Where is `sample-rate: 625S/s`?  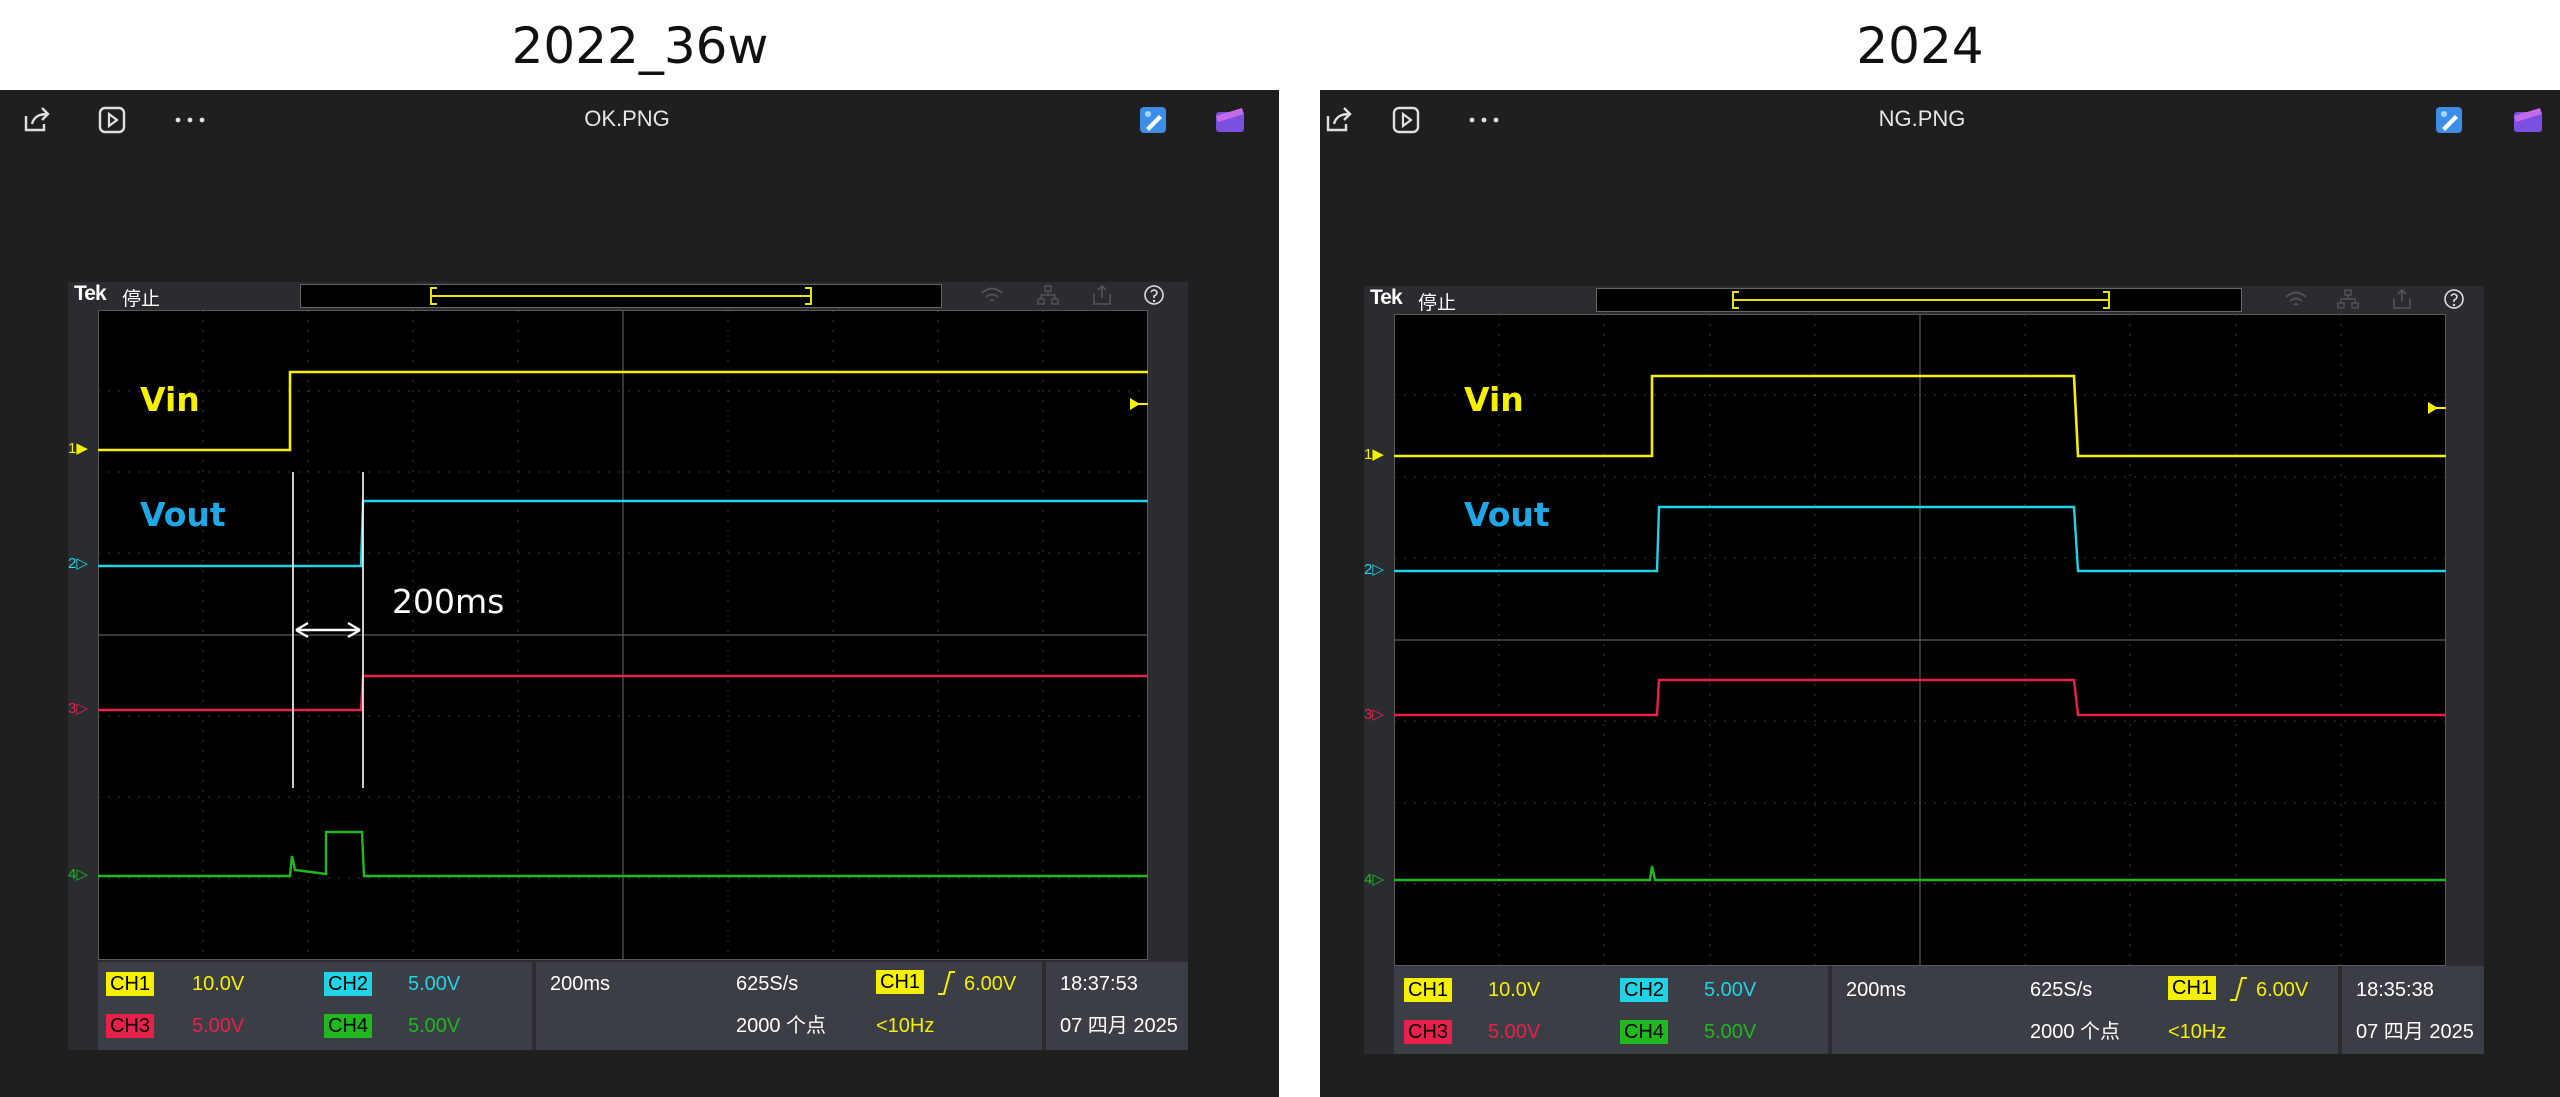 sample-rate: 625S/s is located at coordinates (767, 984).